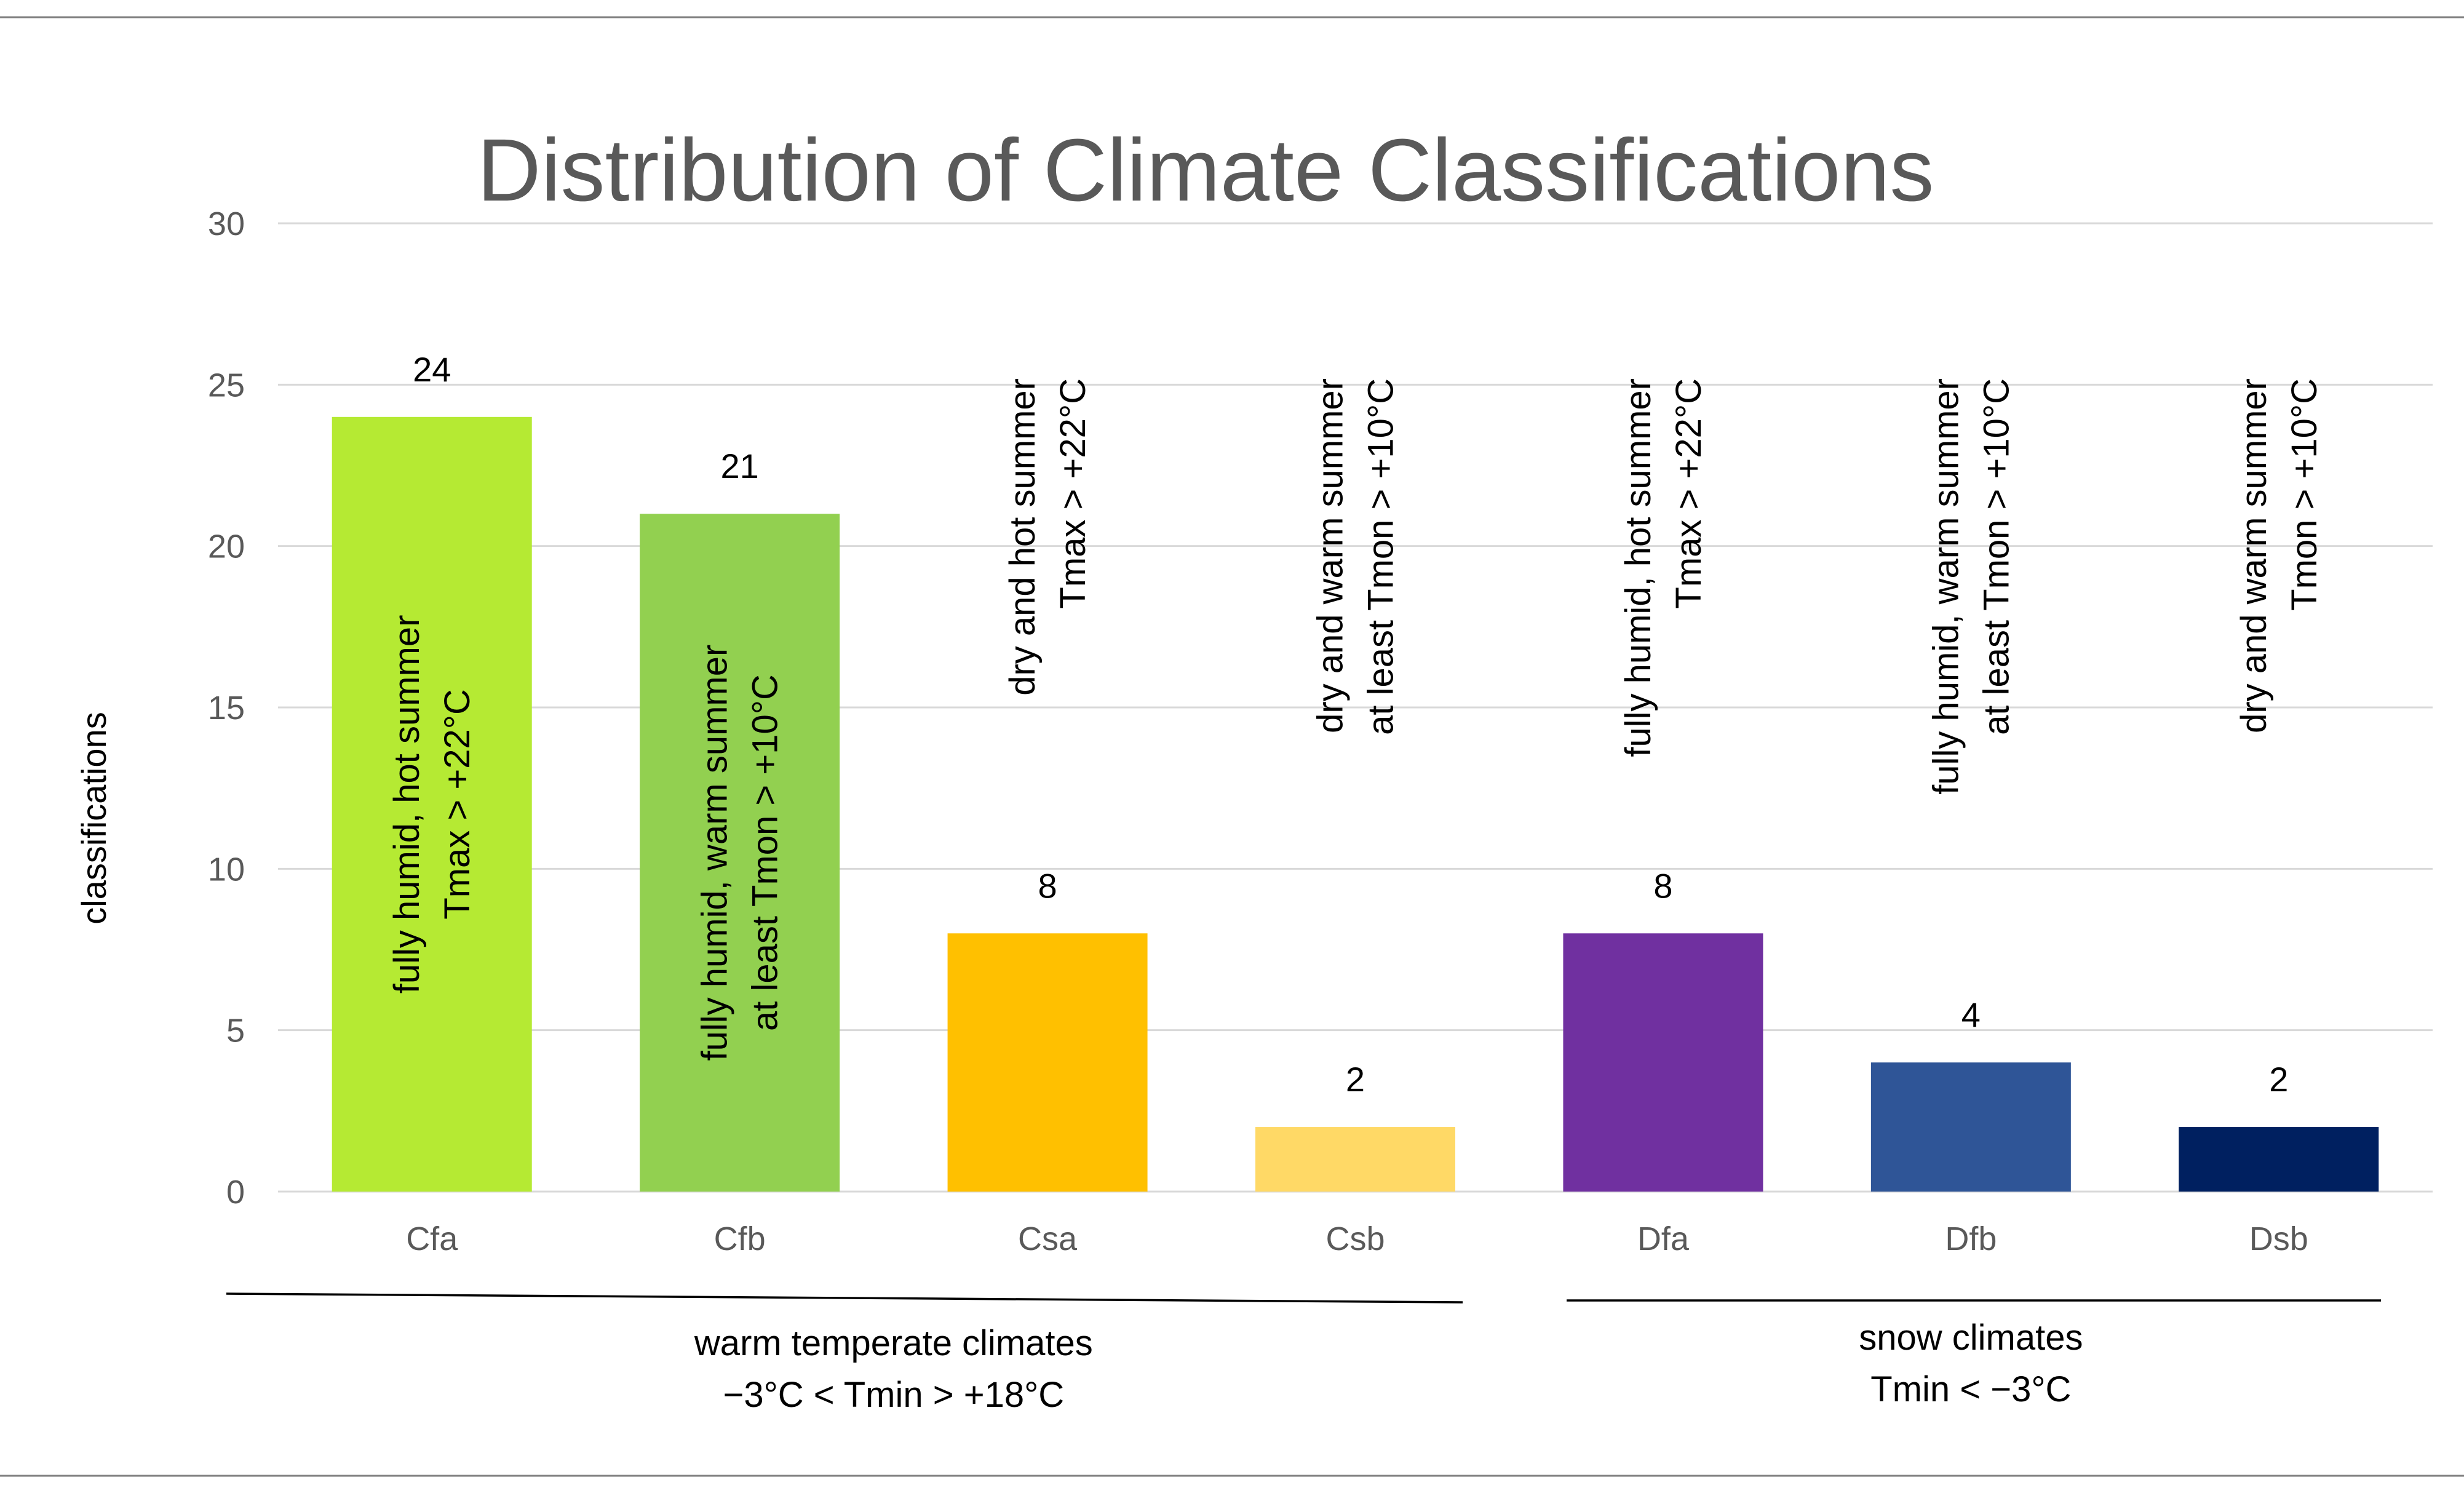 This screenshot has width=2464, height=1485. I want to click on x-axis-ticks: Cfa Cfb Csa Csb Dfa Dfb Dsb, so click(1357, 1239).